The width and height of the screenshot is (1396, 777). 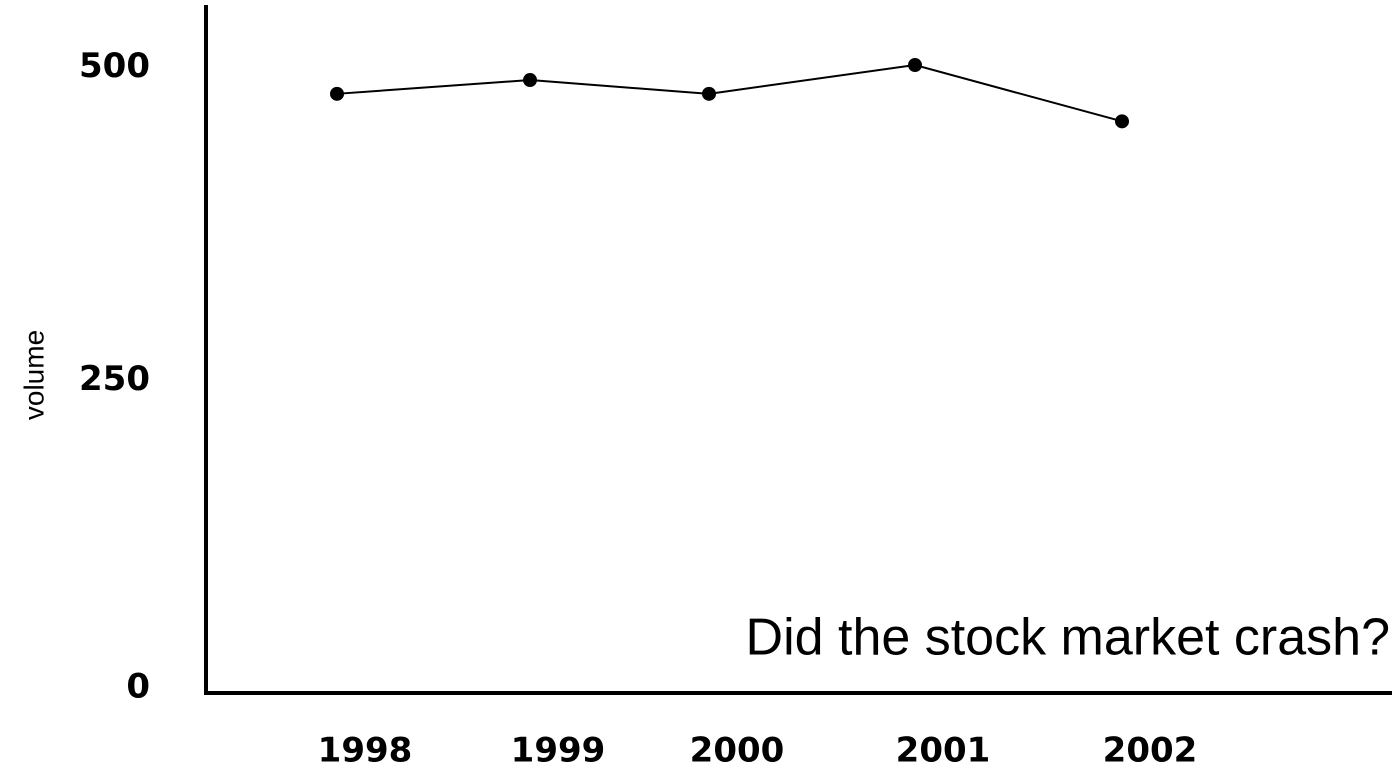 What do you see at coordinates (737, 751) in the screenshot?
I see `x-tick-label: 2000` at bounding box center [737, 751].